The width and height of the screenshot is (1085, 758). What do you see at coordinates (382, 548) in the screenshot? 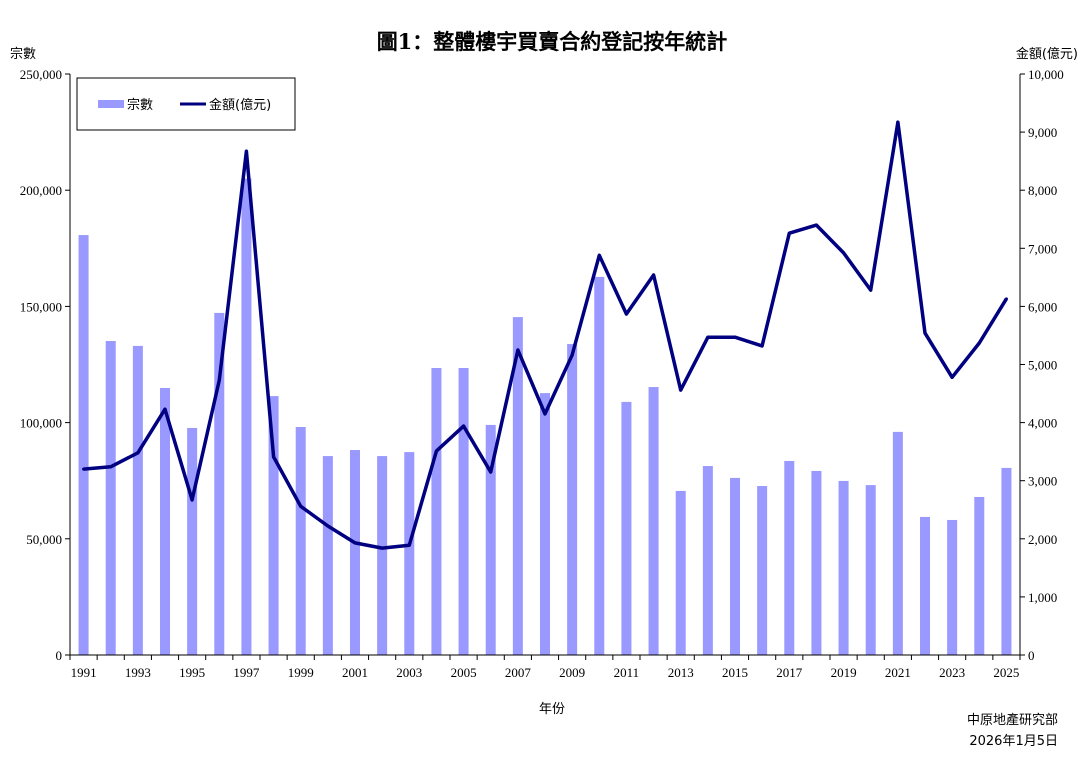
I see `line-point-2002` at bounding box center [382, 548].